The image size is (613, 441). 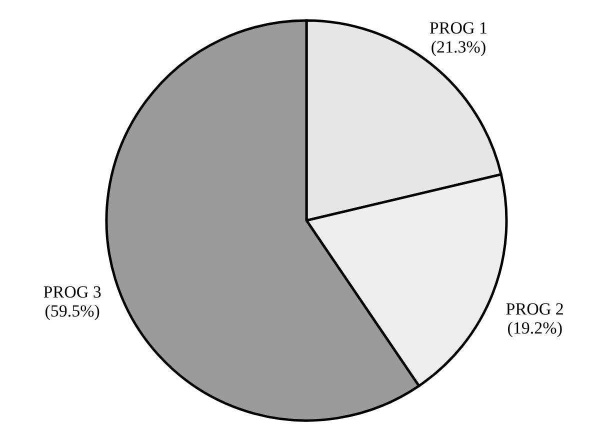 I want to click on data-label: (19.2%), so click(x=534, y=328).